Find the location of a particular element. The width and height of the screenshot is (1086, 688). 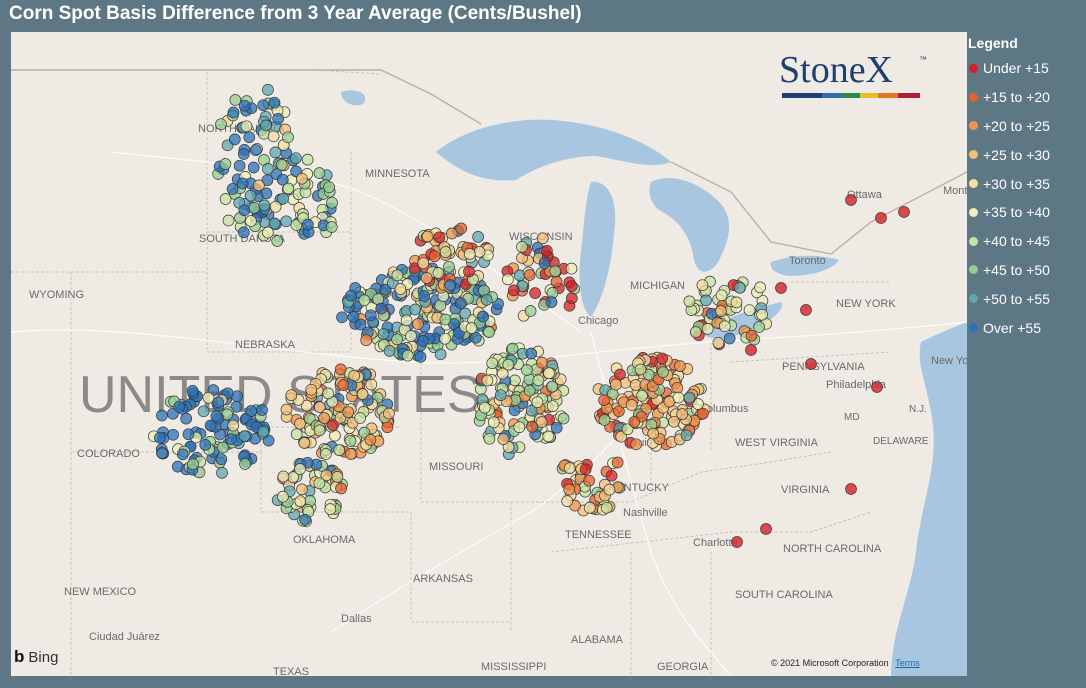

legend-item: +40 to +45 is located at coordinates (1026, 241).